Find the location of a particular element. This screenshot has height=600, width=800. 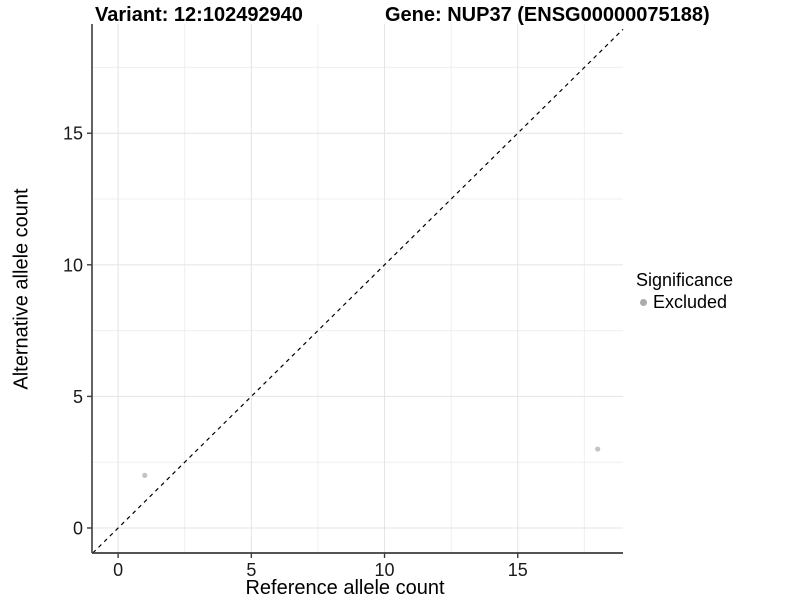

x-axis-label: Reference allele count is located at coordinates (345, 588).